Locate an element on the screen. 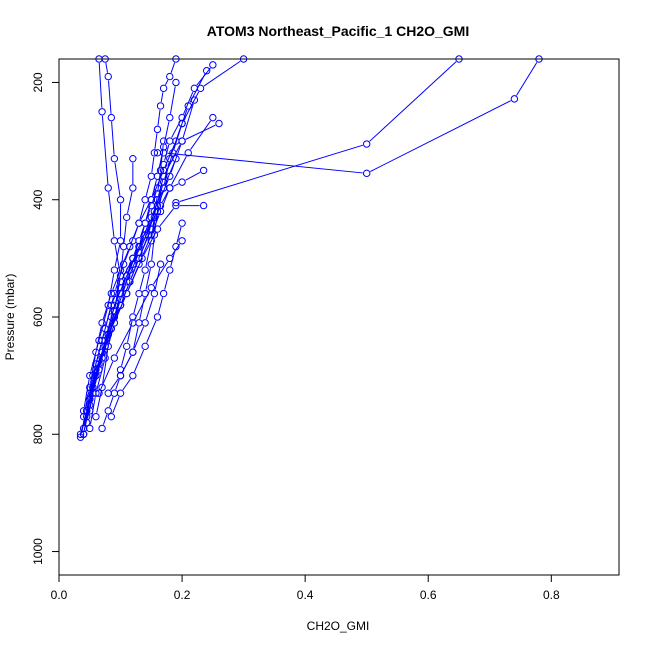 This screenshot has height=650, width=650. y-tick-label: 1000 is located at coordinates (38, 551).